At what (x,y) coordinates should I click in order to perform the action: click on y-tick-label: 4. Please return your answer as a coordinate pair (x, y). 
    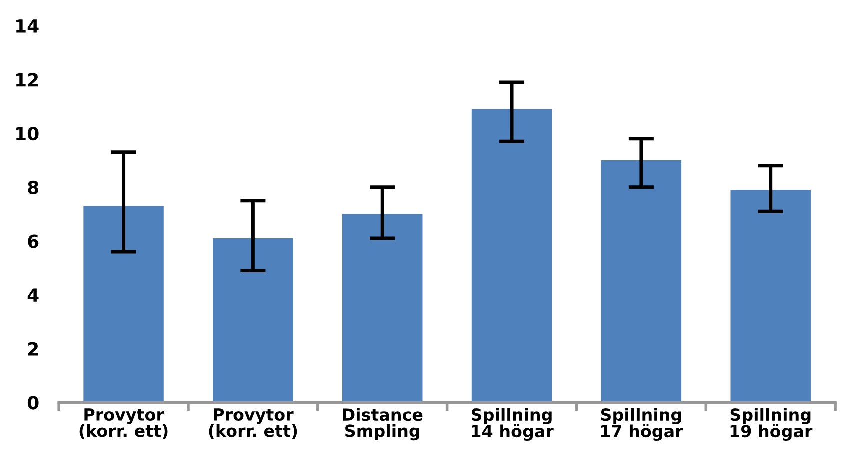
    Looking at the image, I should click on (33, 295).